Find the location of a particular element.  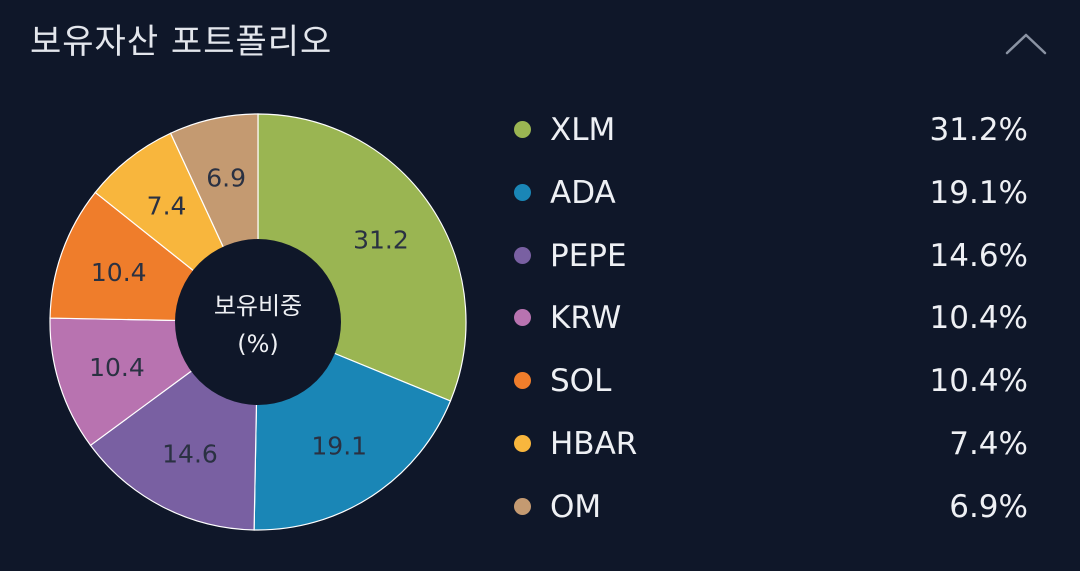

legend-value: 7.4% is located at coordinates (988, 443).